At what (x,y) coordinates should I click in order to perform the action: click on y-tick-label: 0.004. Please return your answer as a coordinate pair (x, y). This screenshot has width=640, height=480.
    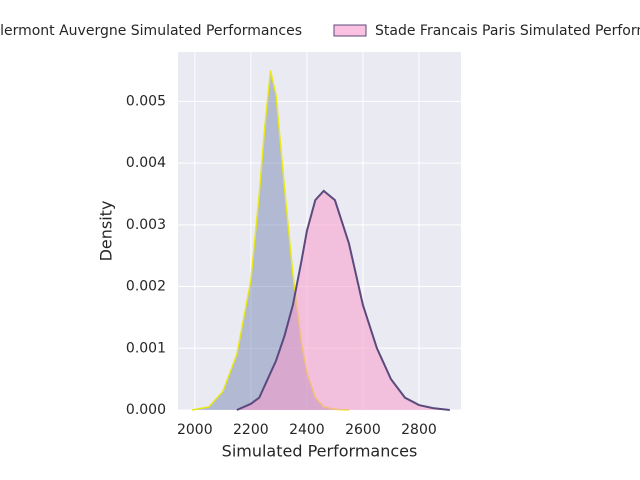
    Looking at the image, I should click on (146, 163).